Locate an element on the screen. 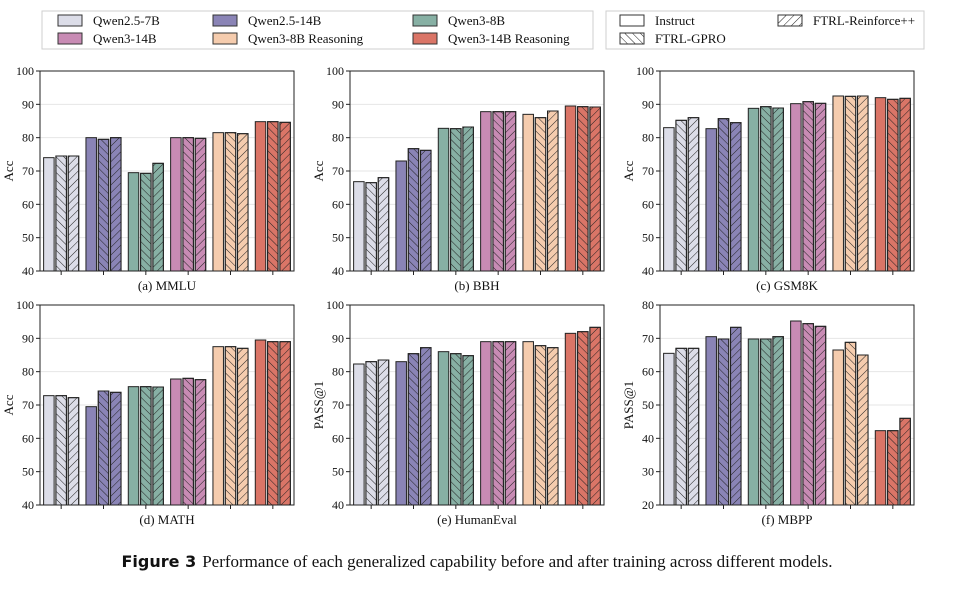 The width and height of the screenshot is (954, 589). model-legend-frame is located at coordinates (317, 30).